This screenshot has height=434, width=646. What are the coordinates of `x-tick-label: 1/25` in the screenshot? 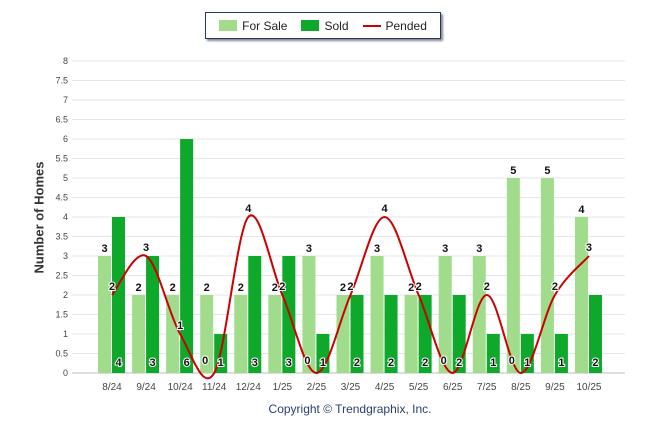 It's located at (283, 387).